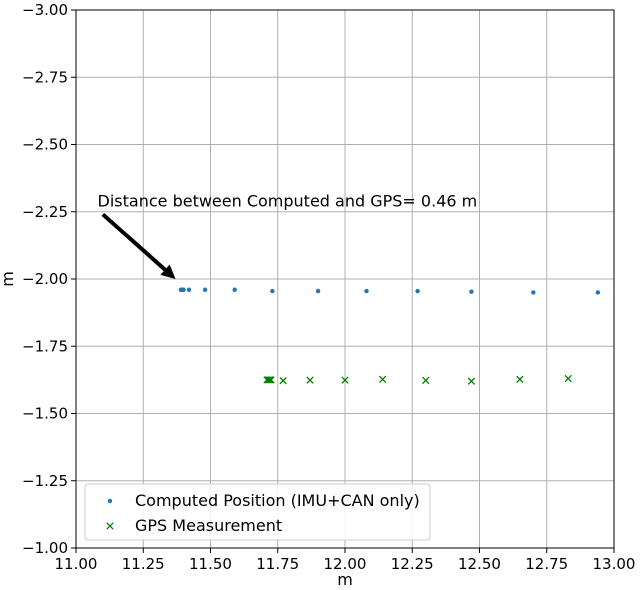 The height and width of the screenshot is (590, 643). What do you see at coordinates (277, 564) in the screenshot?
I see `x-tick-label: 11.75` at bounding box center [277, 564].